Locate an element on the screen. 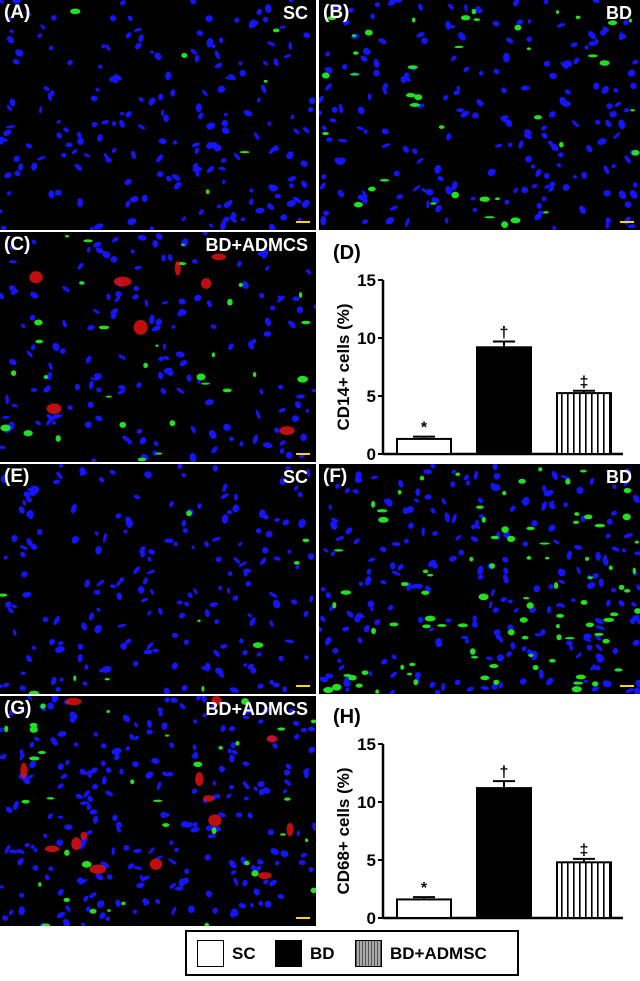 The image size is (640, 981). swatch-black is located at coordinates (288, 953).